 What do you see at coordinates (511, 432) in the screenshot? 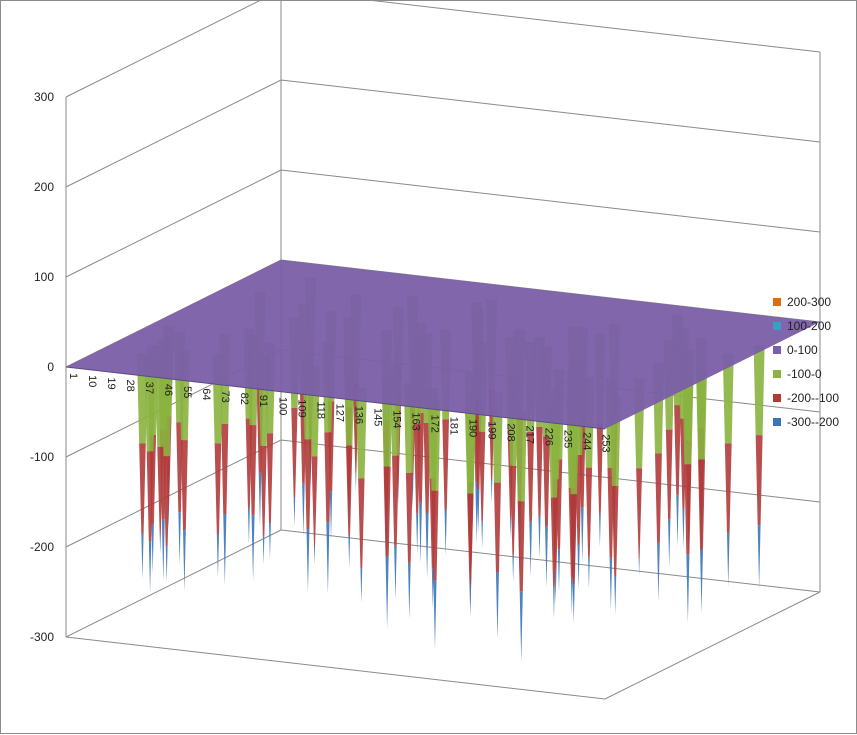
I see `x-tick-label: 208` at bounding box center [511, 432].